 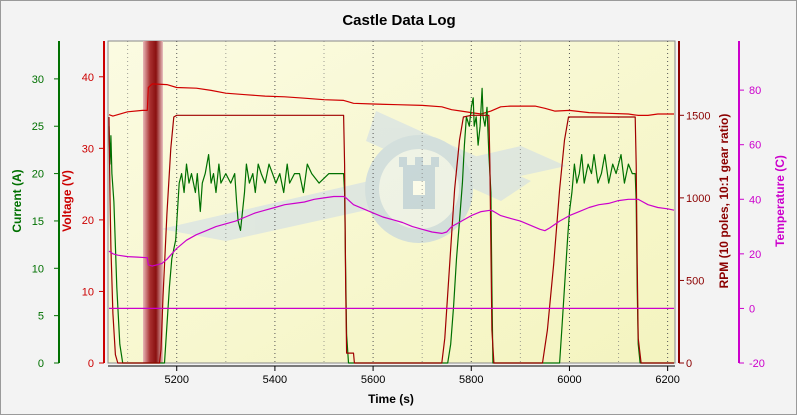 I want to click on current-tick-label: 20, so click(x=38, y=175).